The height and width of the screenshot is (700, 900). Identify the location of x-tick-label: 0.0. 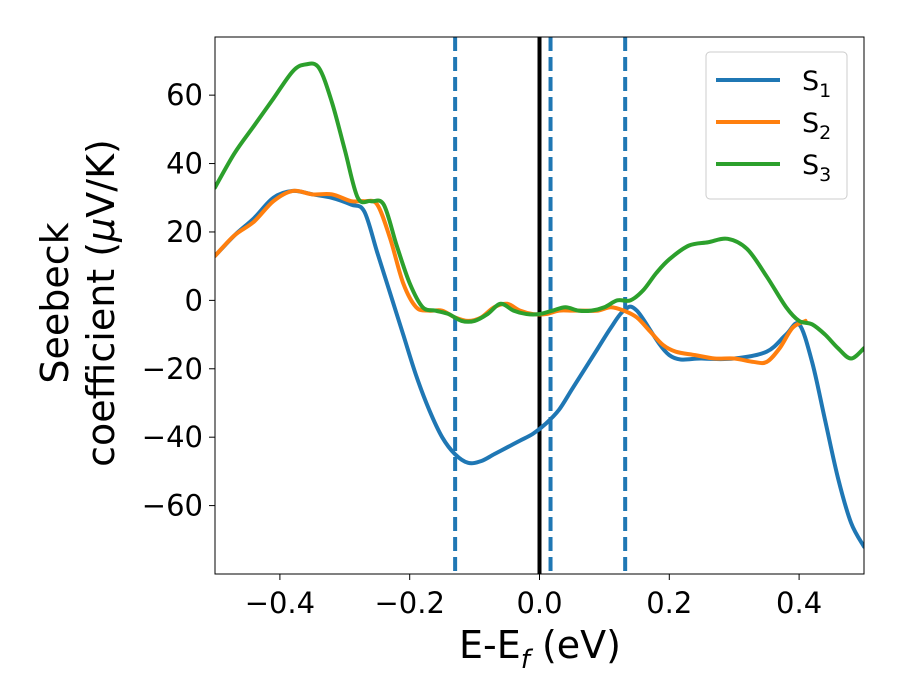
(539, 603).